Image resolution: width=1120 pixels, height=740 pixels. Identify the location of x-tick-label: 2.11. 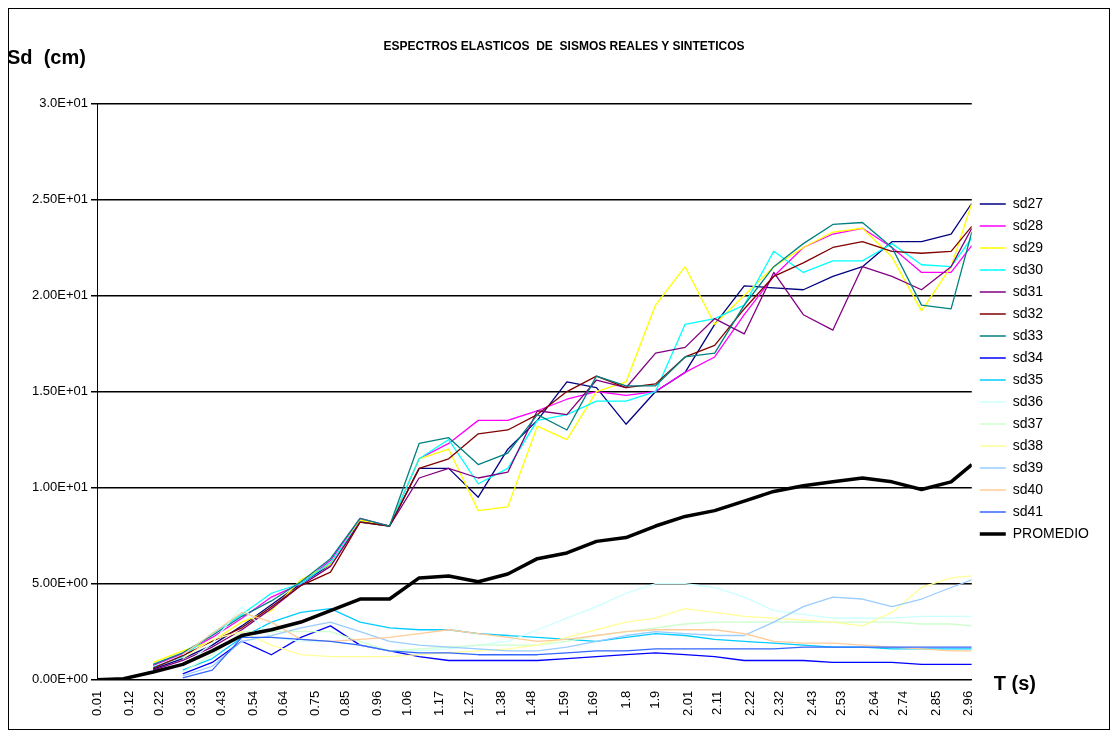
(717, 703).